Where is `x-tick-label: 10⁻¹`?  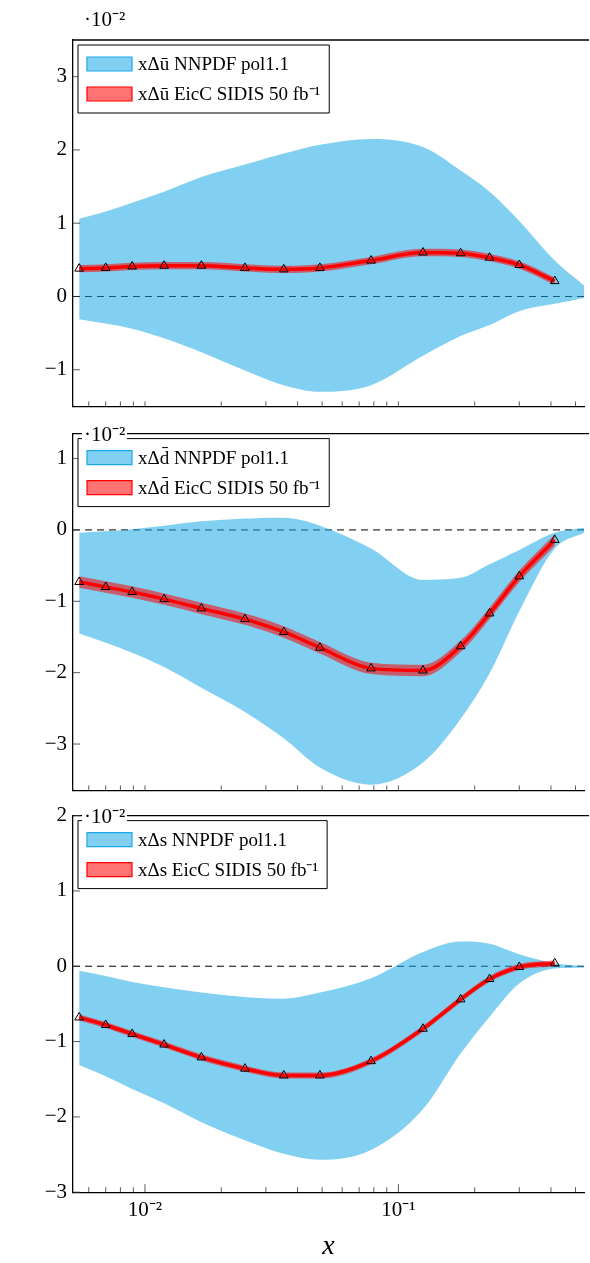 x-tick-label: 10⁻¹ is located at coordinates (398, 1209).